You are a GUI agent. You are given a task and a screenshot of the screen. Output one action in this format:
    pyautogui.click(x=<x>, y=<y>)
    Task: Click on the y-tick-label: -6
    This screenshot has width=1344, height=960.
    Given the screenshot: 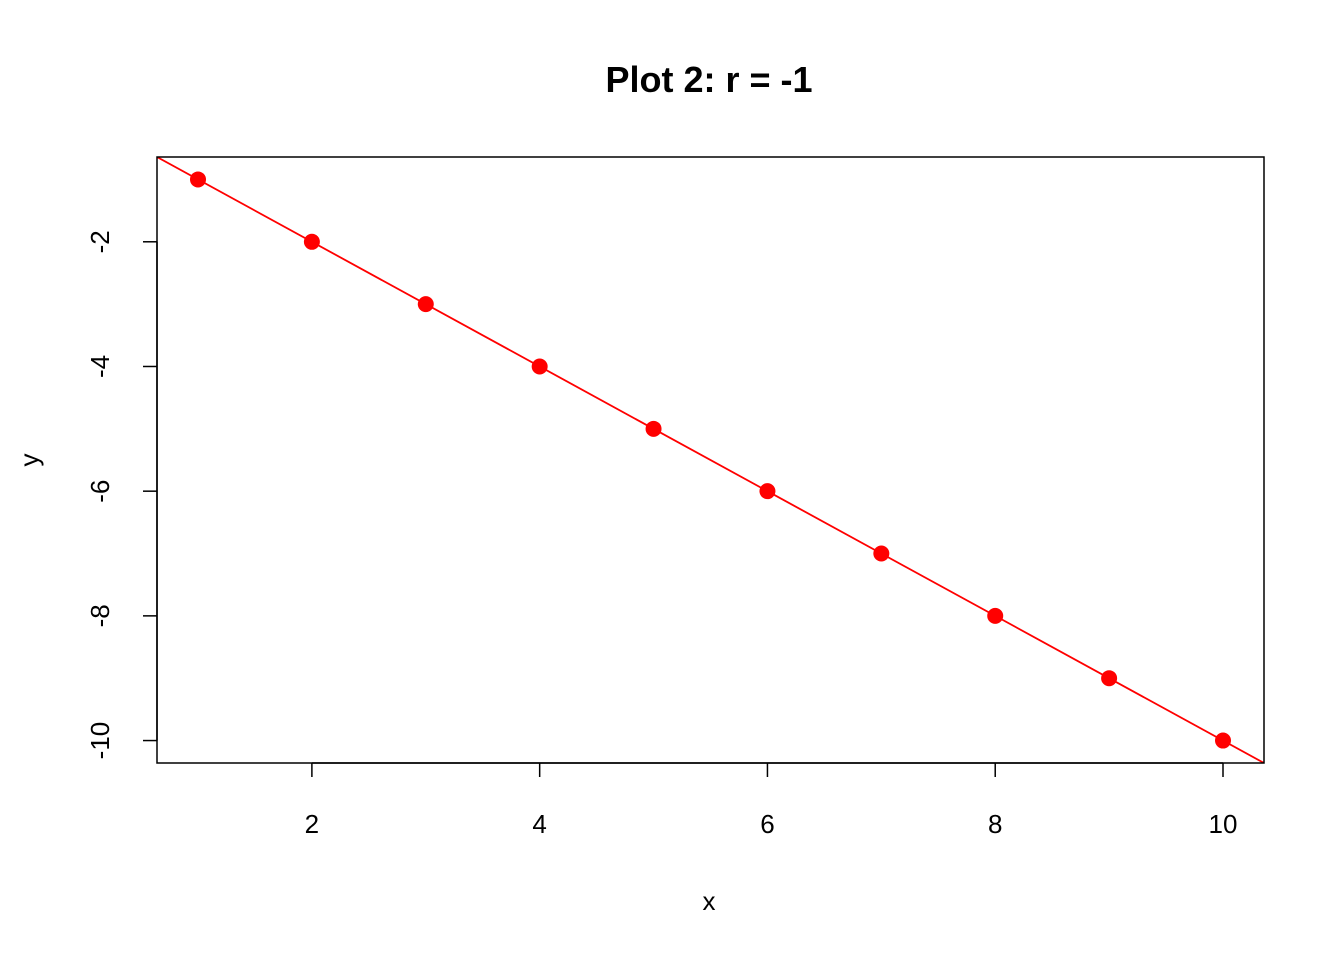 What is the action you would take?
    pyautogui.click(x=100, y=491)
    